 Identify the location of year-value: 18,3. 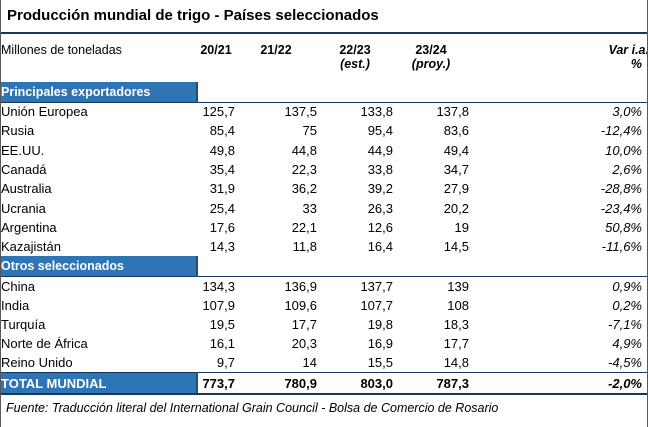
(456, 325).